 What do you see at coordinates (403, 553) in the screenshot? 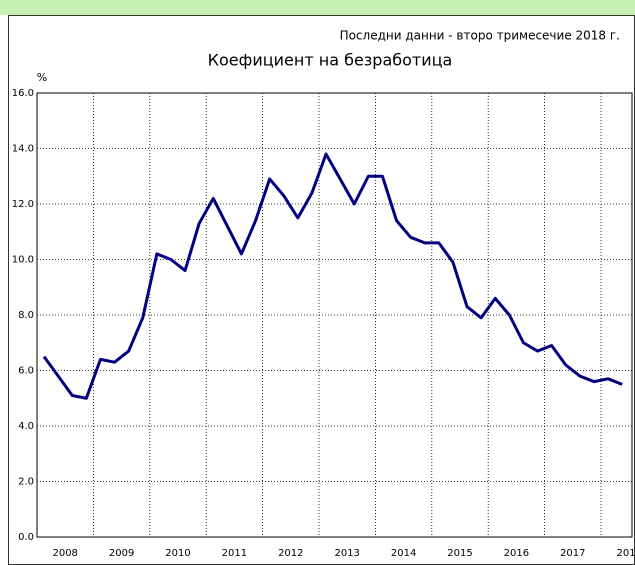
I see `x-tick-label: 2014` at bounding box center [403, 553].